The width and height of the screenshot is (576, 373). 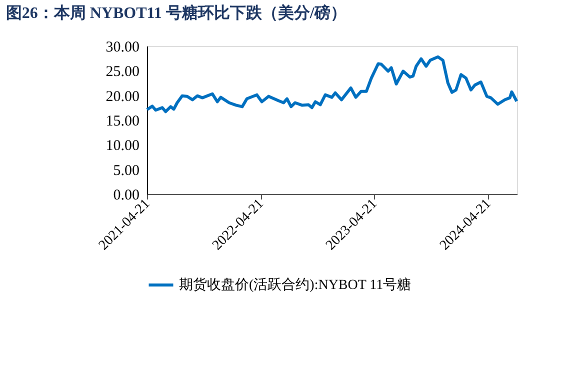 What do you see at coordinates (126, 196) in the screenshot?
I see `y-tick-label: 0.00` at bounding box center [126, 196].